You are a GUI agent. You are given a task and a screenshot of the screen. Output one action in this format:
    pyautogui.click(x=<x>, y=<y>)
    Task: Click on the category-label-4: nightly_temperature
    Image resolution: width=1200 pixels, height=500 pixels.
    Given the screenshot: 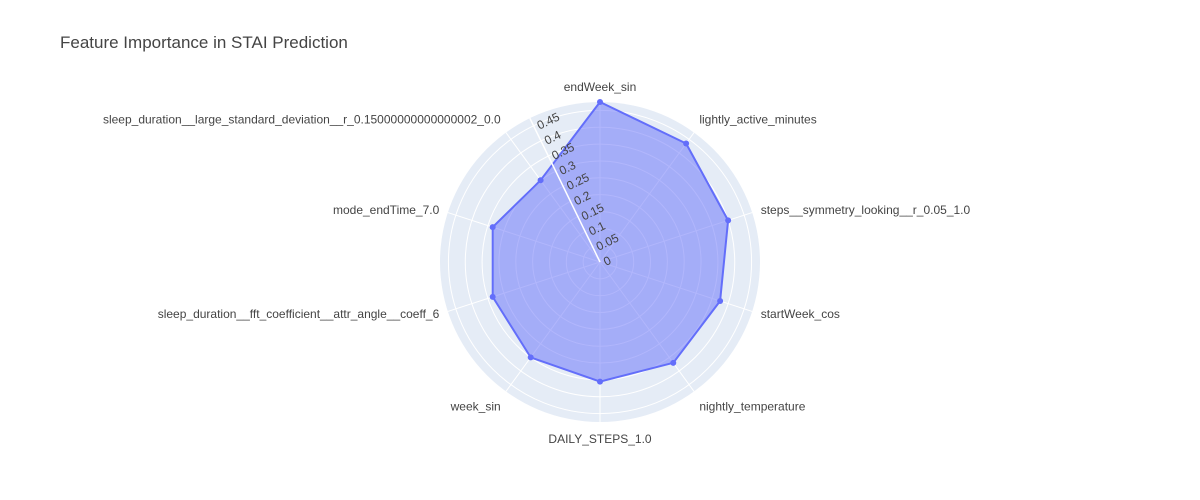 What is the action you would take?
    pyautogui.click(x=752, y=407)
    